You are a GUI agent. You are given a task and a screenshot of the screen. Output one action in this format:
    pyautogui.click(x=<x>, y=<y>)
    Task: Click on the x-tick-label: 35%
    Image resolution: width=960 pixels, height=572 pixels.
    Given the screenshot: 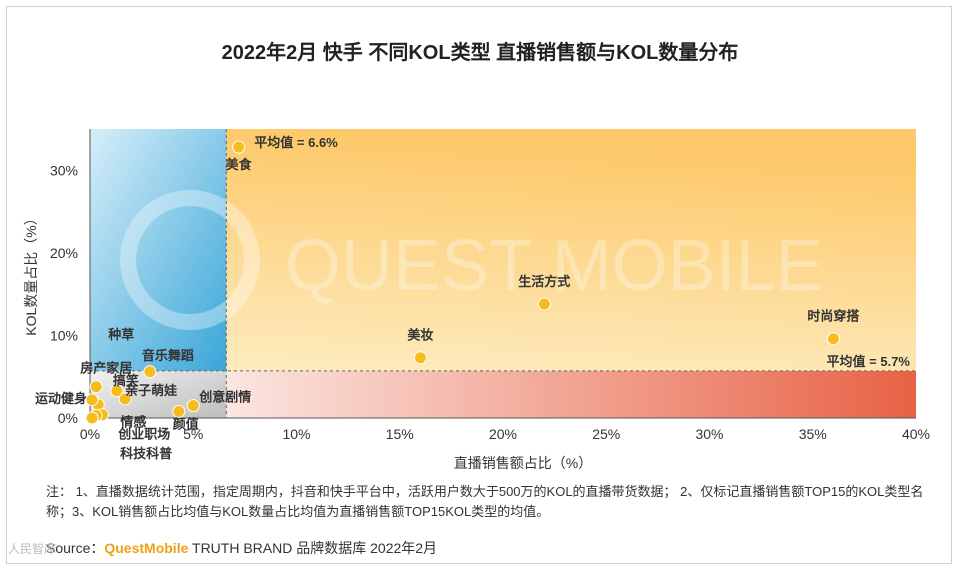 What is the action you would take?
    pyautogui.click(x=813, y=434)
    